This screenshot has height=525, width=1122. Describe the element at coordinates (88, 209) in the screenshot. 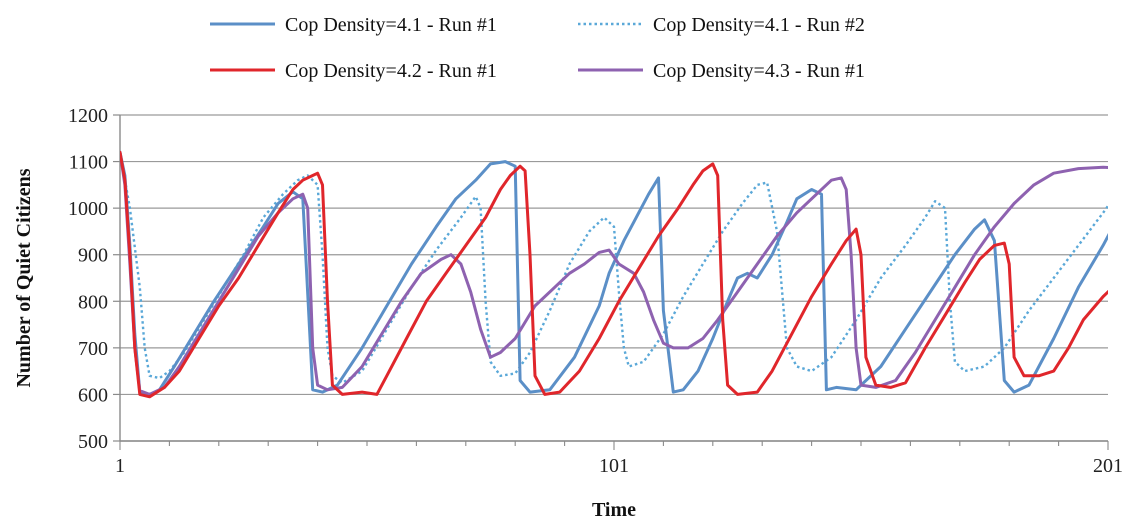

I see `y-tick-label-1000: 1000` at that location.